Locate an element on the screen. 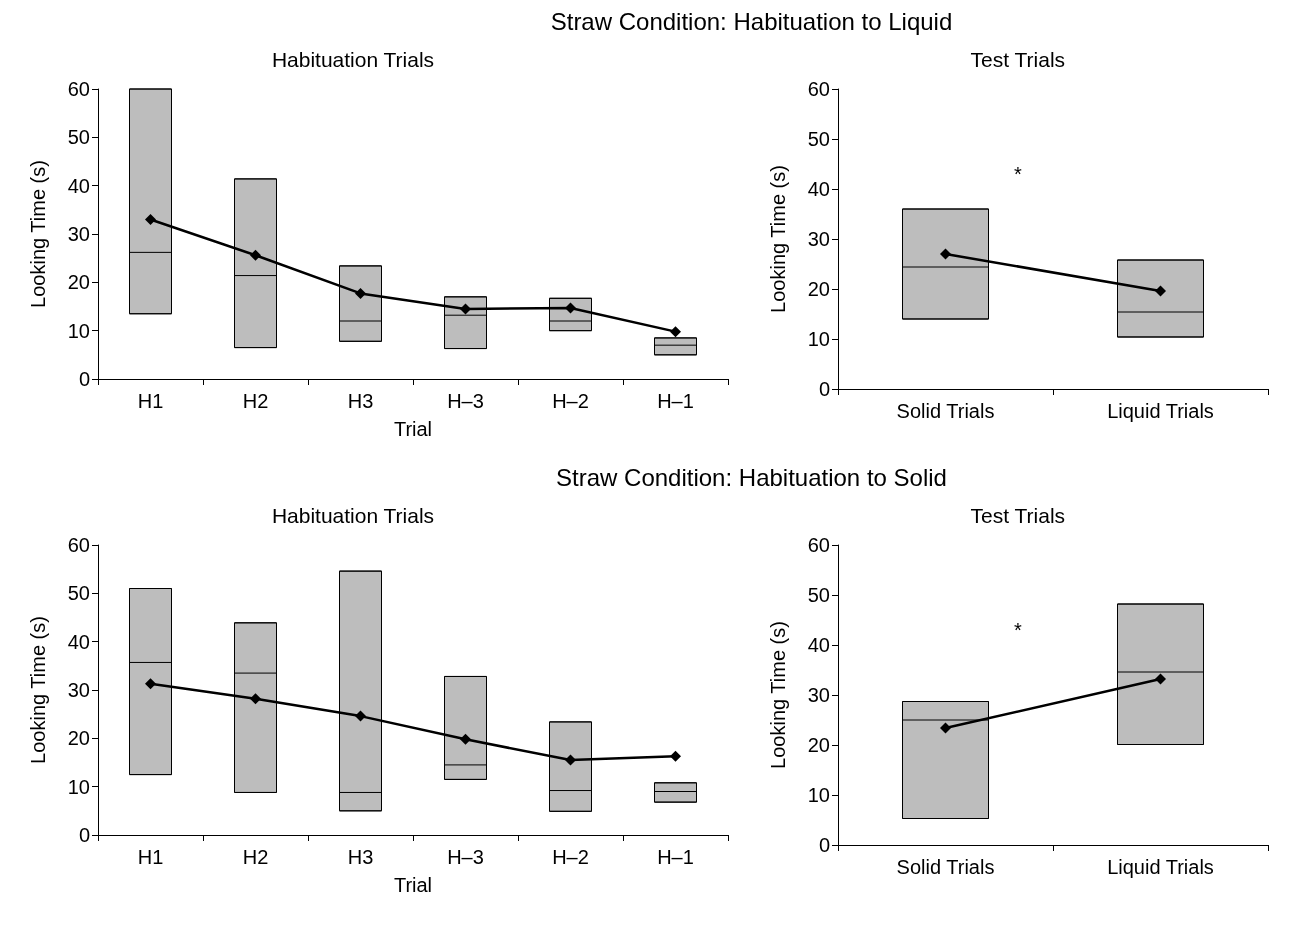 The height and width of the screenshot is (935, 1303). text: Straw Condition: Habituation to Liquid is located at coordinates (751, 21).